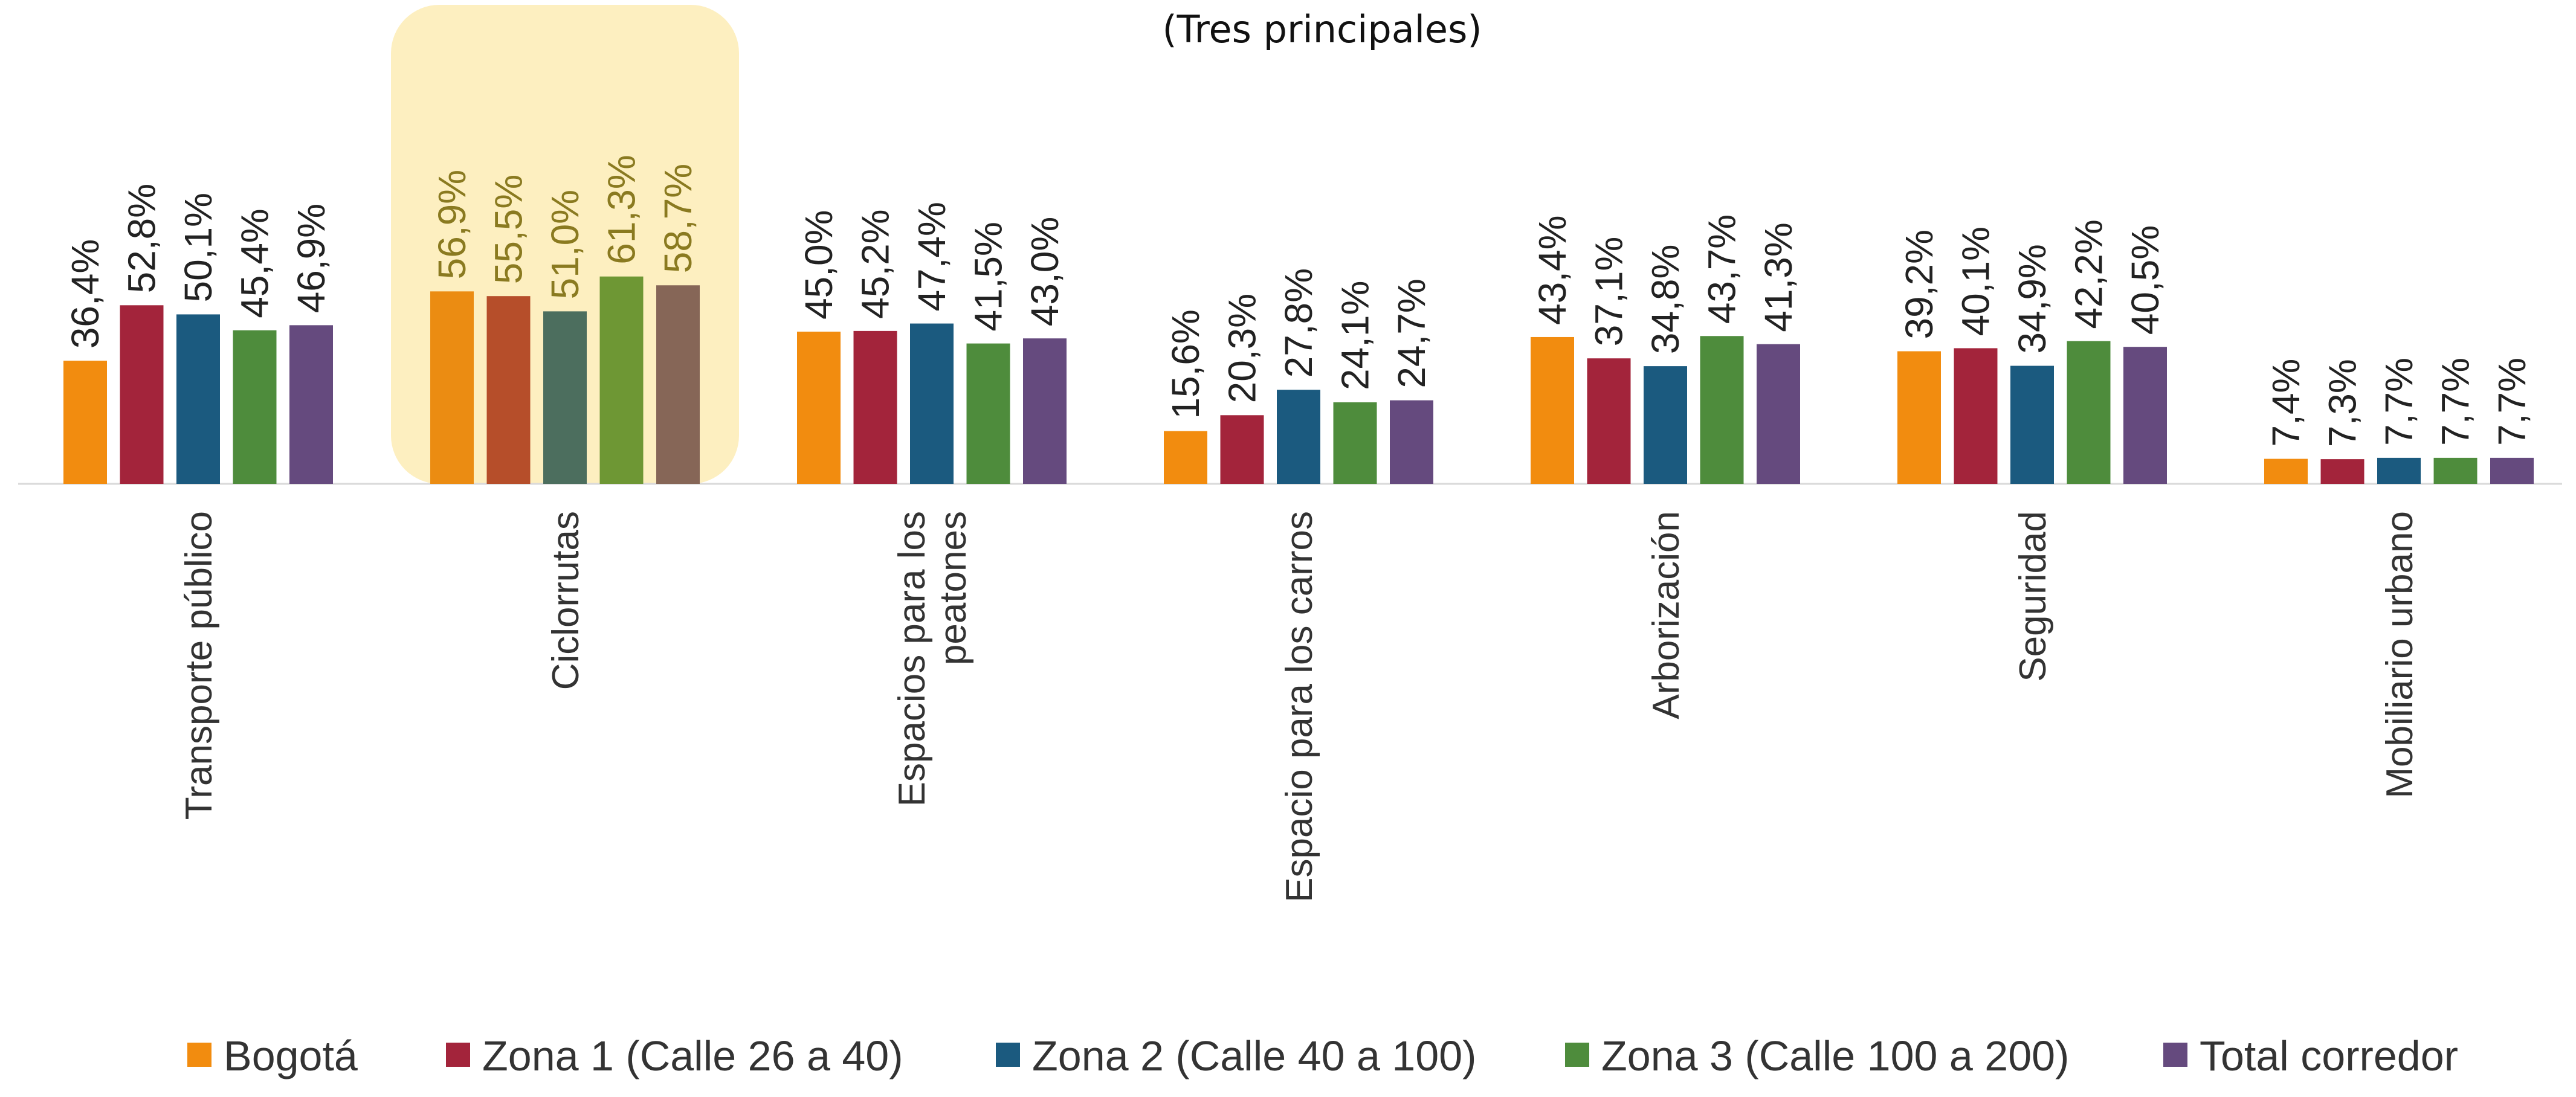 This screenshot has height=1097, width=2576. Describe the element at coordinates (933, 658) in the screenshot. I see `category-label: Espacios para lospeatones` at that location.